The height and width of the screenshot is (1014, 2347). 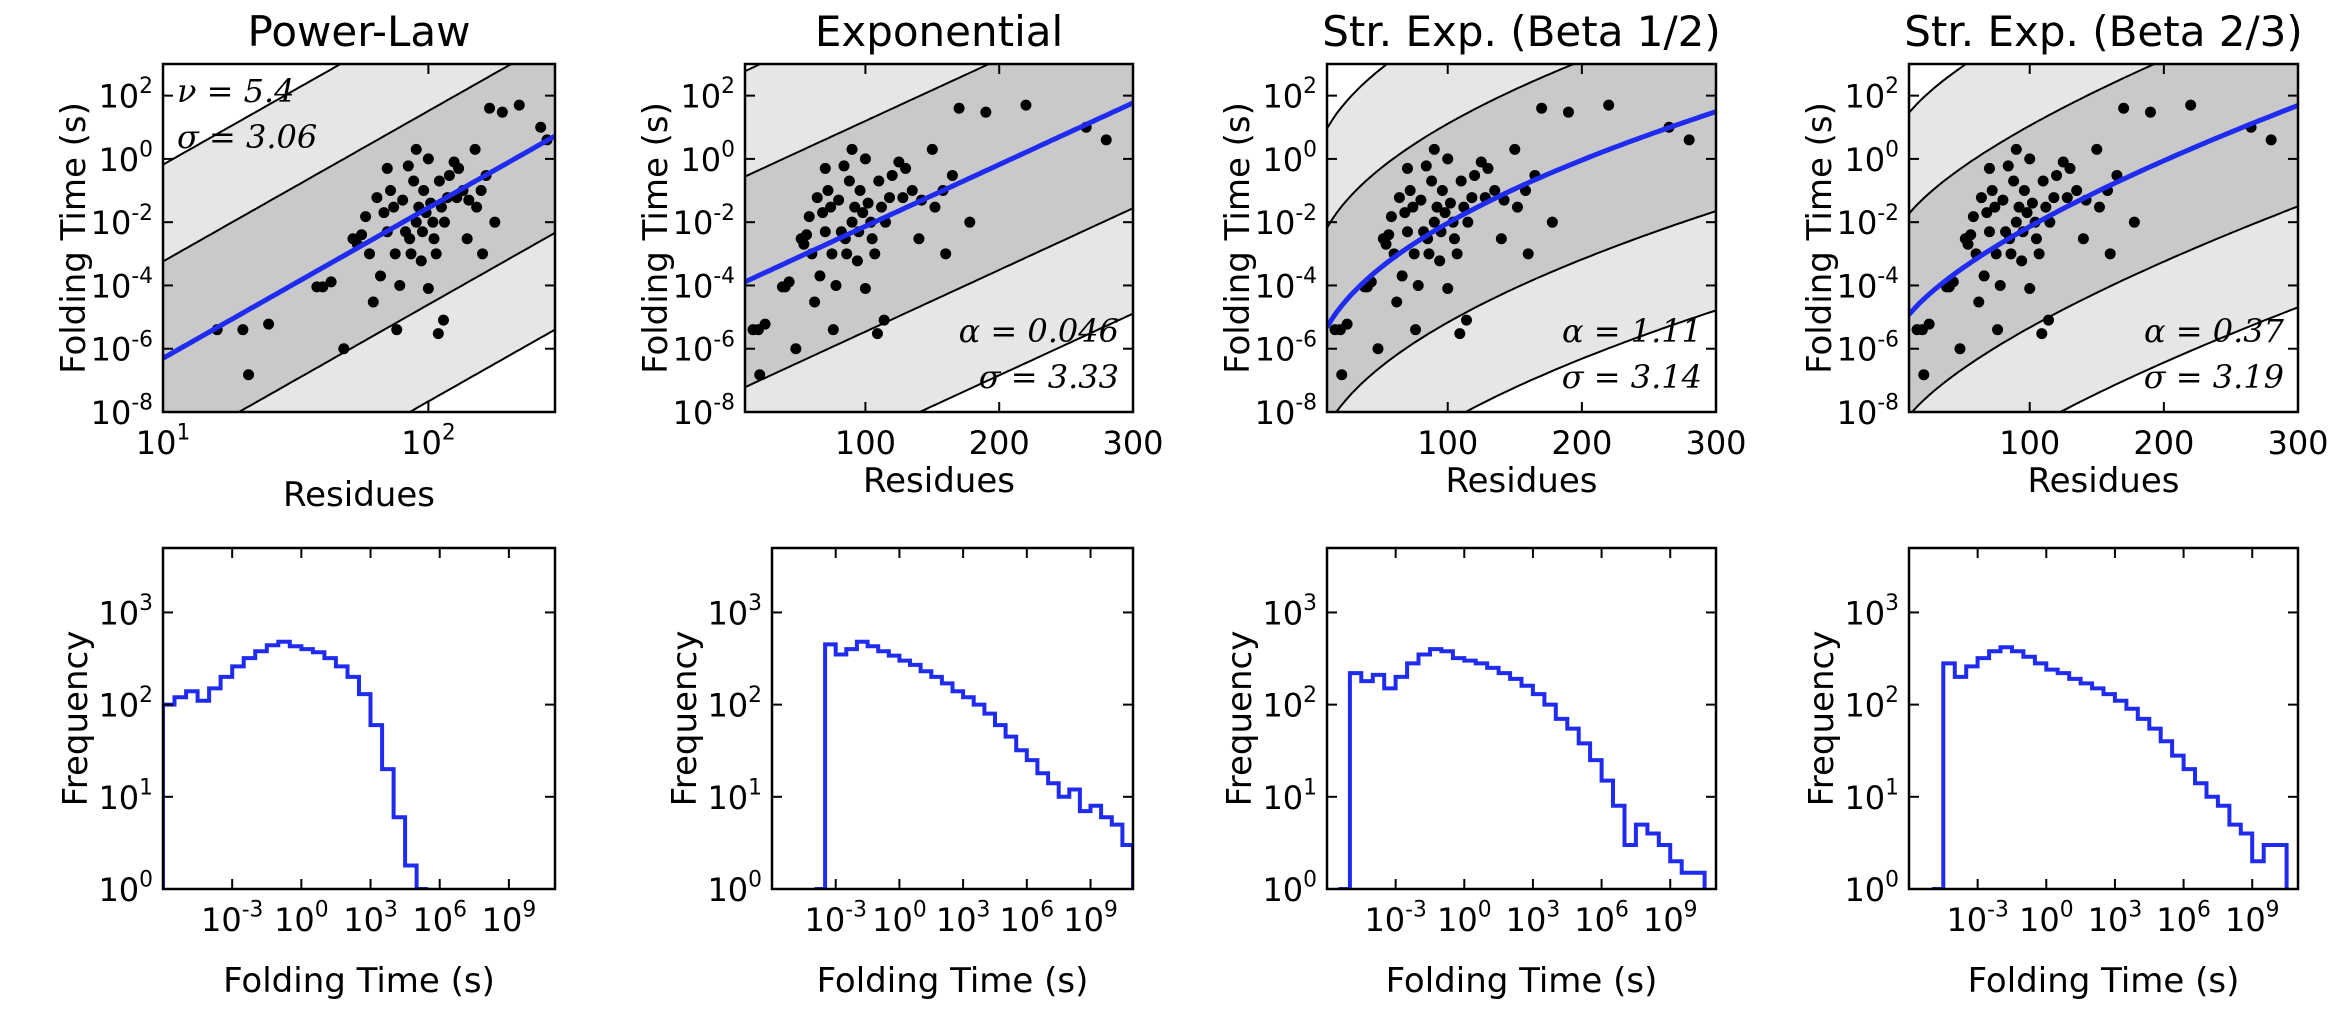 I want to click on x-tick-label: 300, so click(x=2297, y=443).